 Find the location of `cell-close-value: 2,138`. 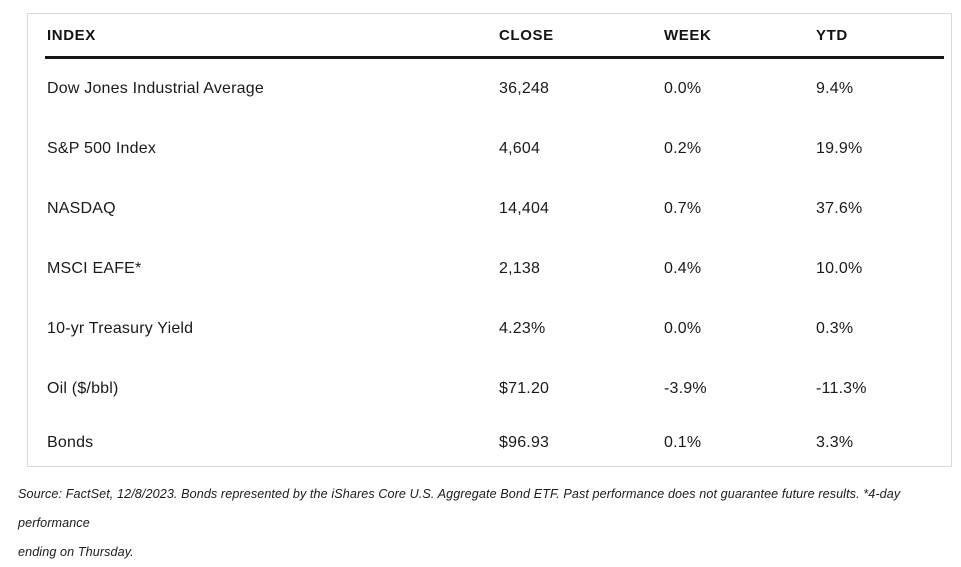

cell-close-value: 2,138 is located at coordinates (520, 268).